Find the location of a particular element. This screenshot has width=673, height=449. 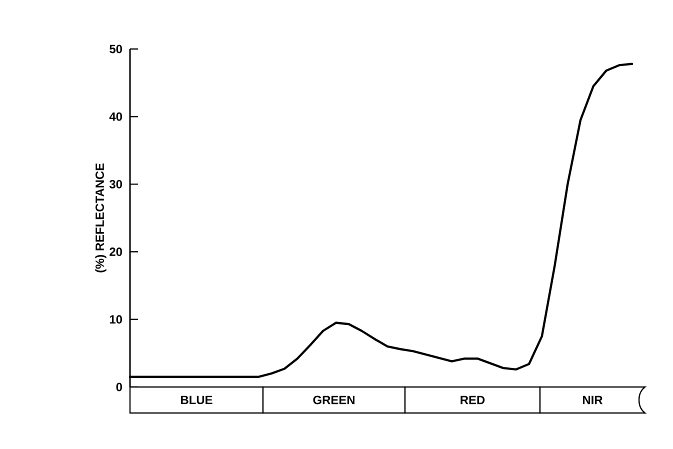

y-axis-title: (%) REFLECTANCE is located at coordinates (100, 217).